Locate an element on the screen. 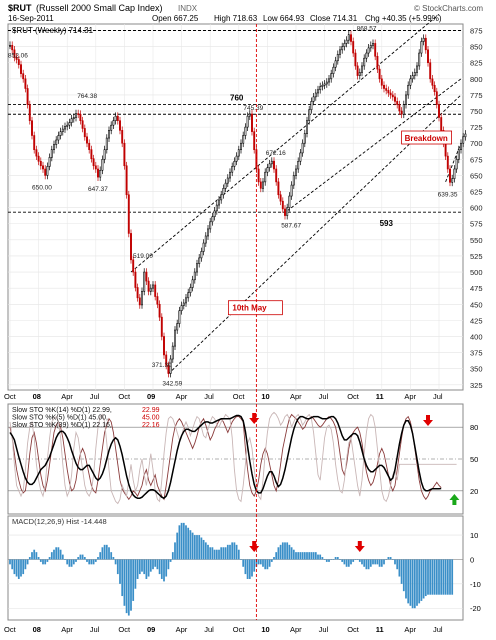  x-tick-label: 11 is located at coordinates (380, 396).